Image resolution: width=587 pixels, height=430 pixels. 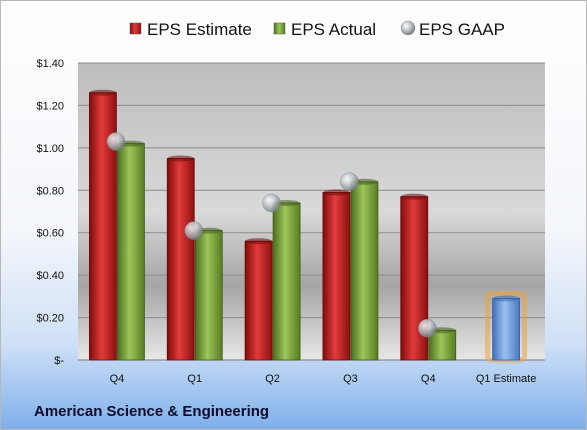 What do you see at coordinates (333, 29) in the screenshot?
I see `eps-actual-legend-label: EPS Actual` at bounding box center [333, 29].